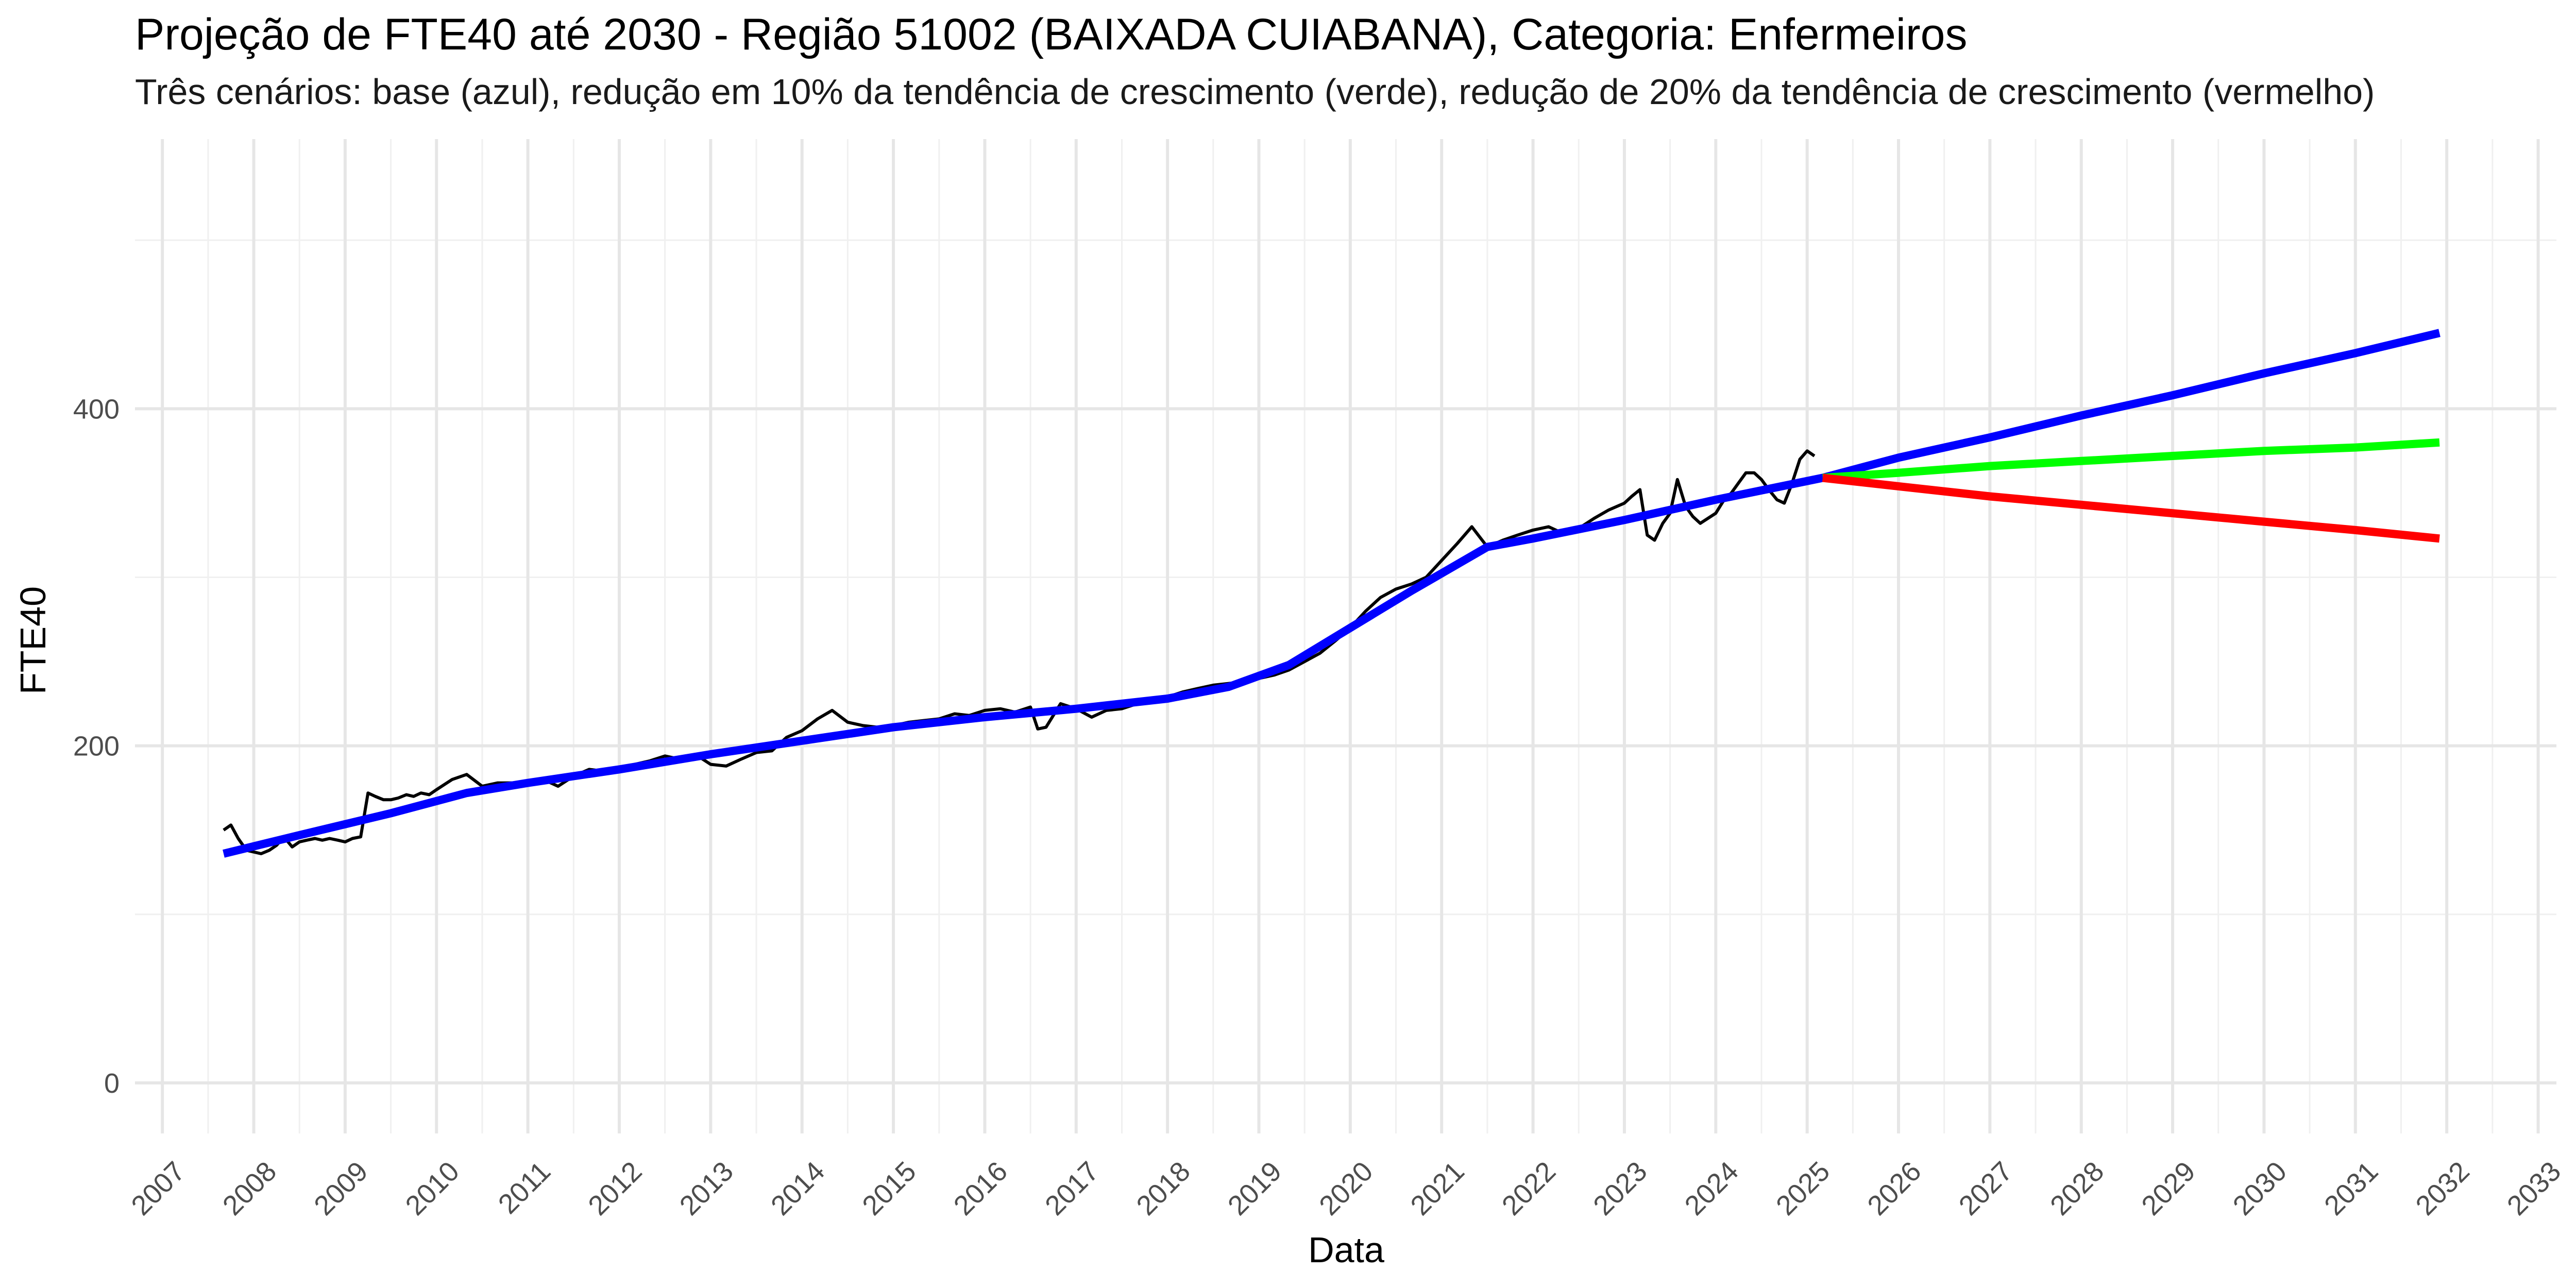 This screenshot has height=1288, width=2576. I want to click on x-tick-label: 2009, so click(341, 1188).